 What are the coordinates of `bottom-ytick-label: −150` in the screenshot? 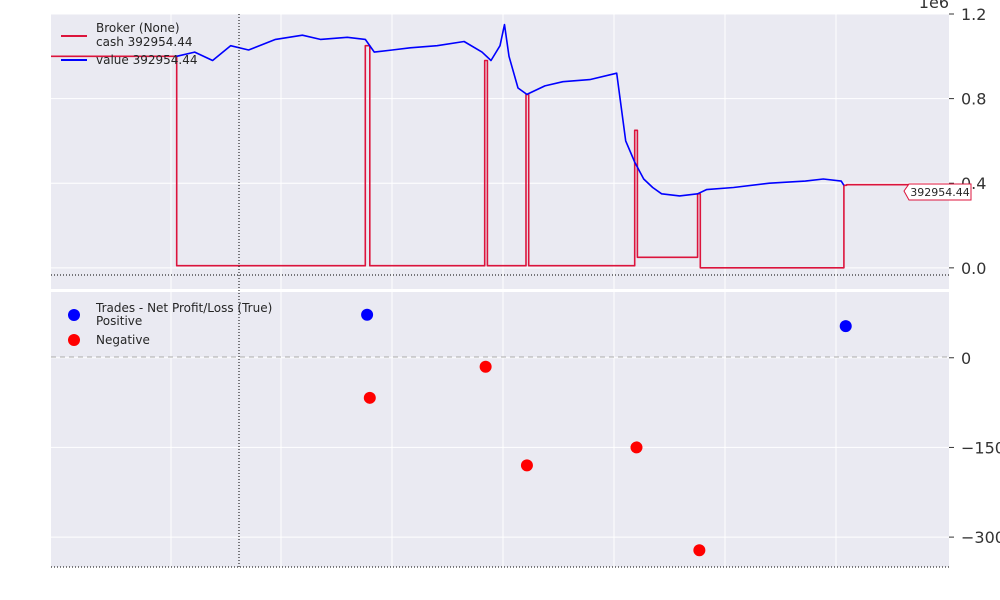 It's located at (980, 447).